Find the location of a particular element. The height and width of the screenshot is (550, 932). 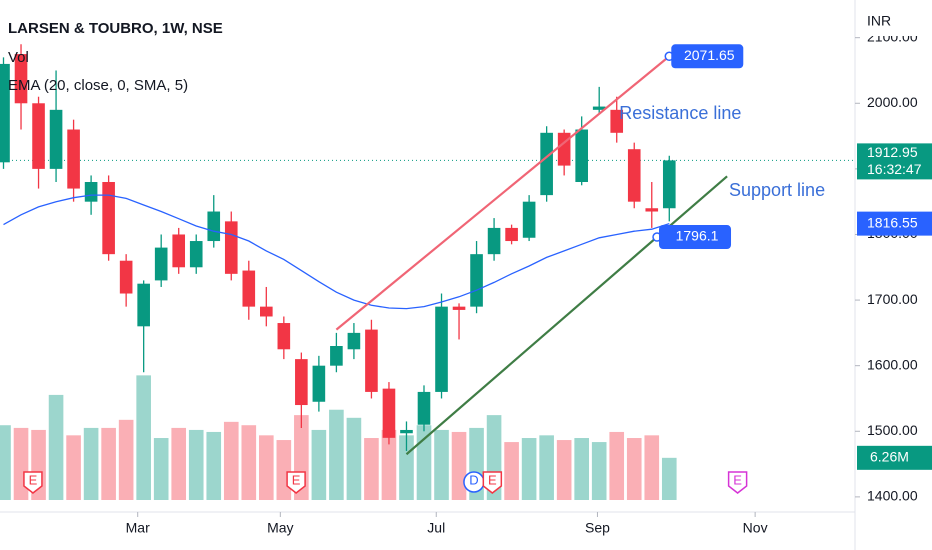

x-tick-label: Nov is located at coordinates (755, 528).